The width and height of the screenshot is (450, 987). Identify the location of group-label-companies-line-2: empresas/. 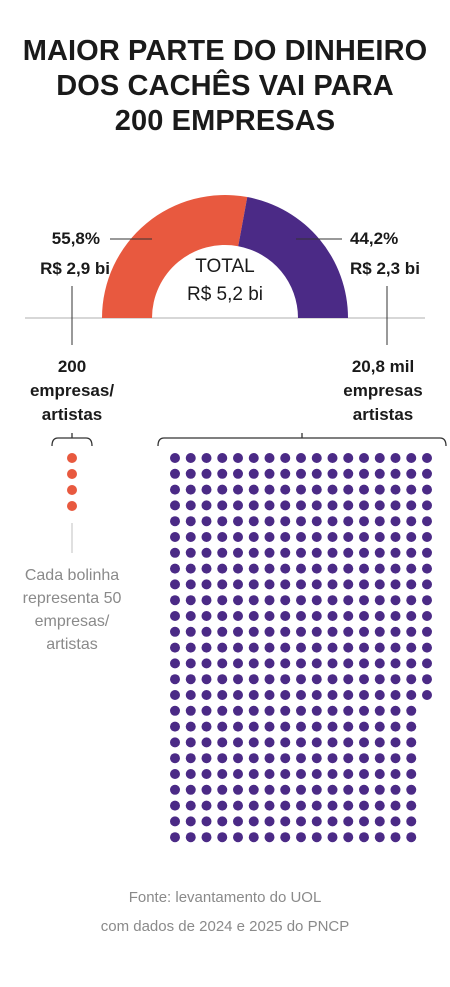
(72, 390).